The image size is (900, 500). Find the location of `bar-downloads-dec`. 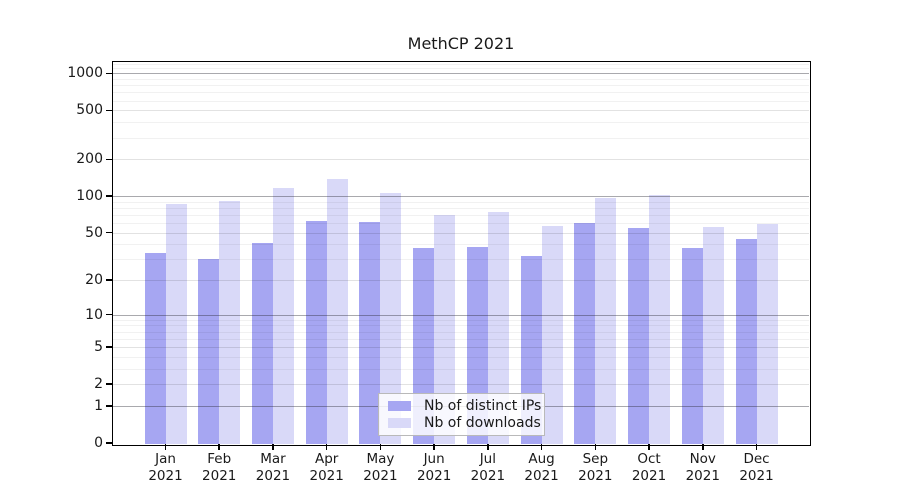

bar-downloads-dec is located at coordinates (767, 333).